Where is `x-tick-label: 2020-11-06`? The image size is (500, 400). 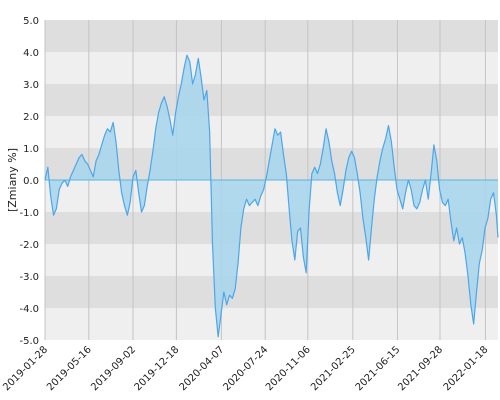 x-tick-label: 2020-11-06 is located at coordinates (288, 368).